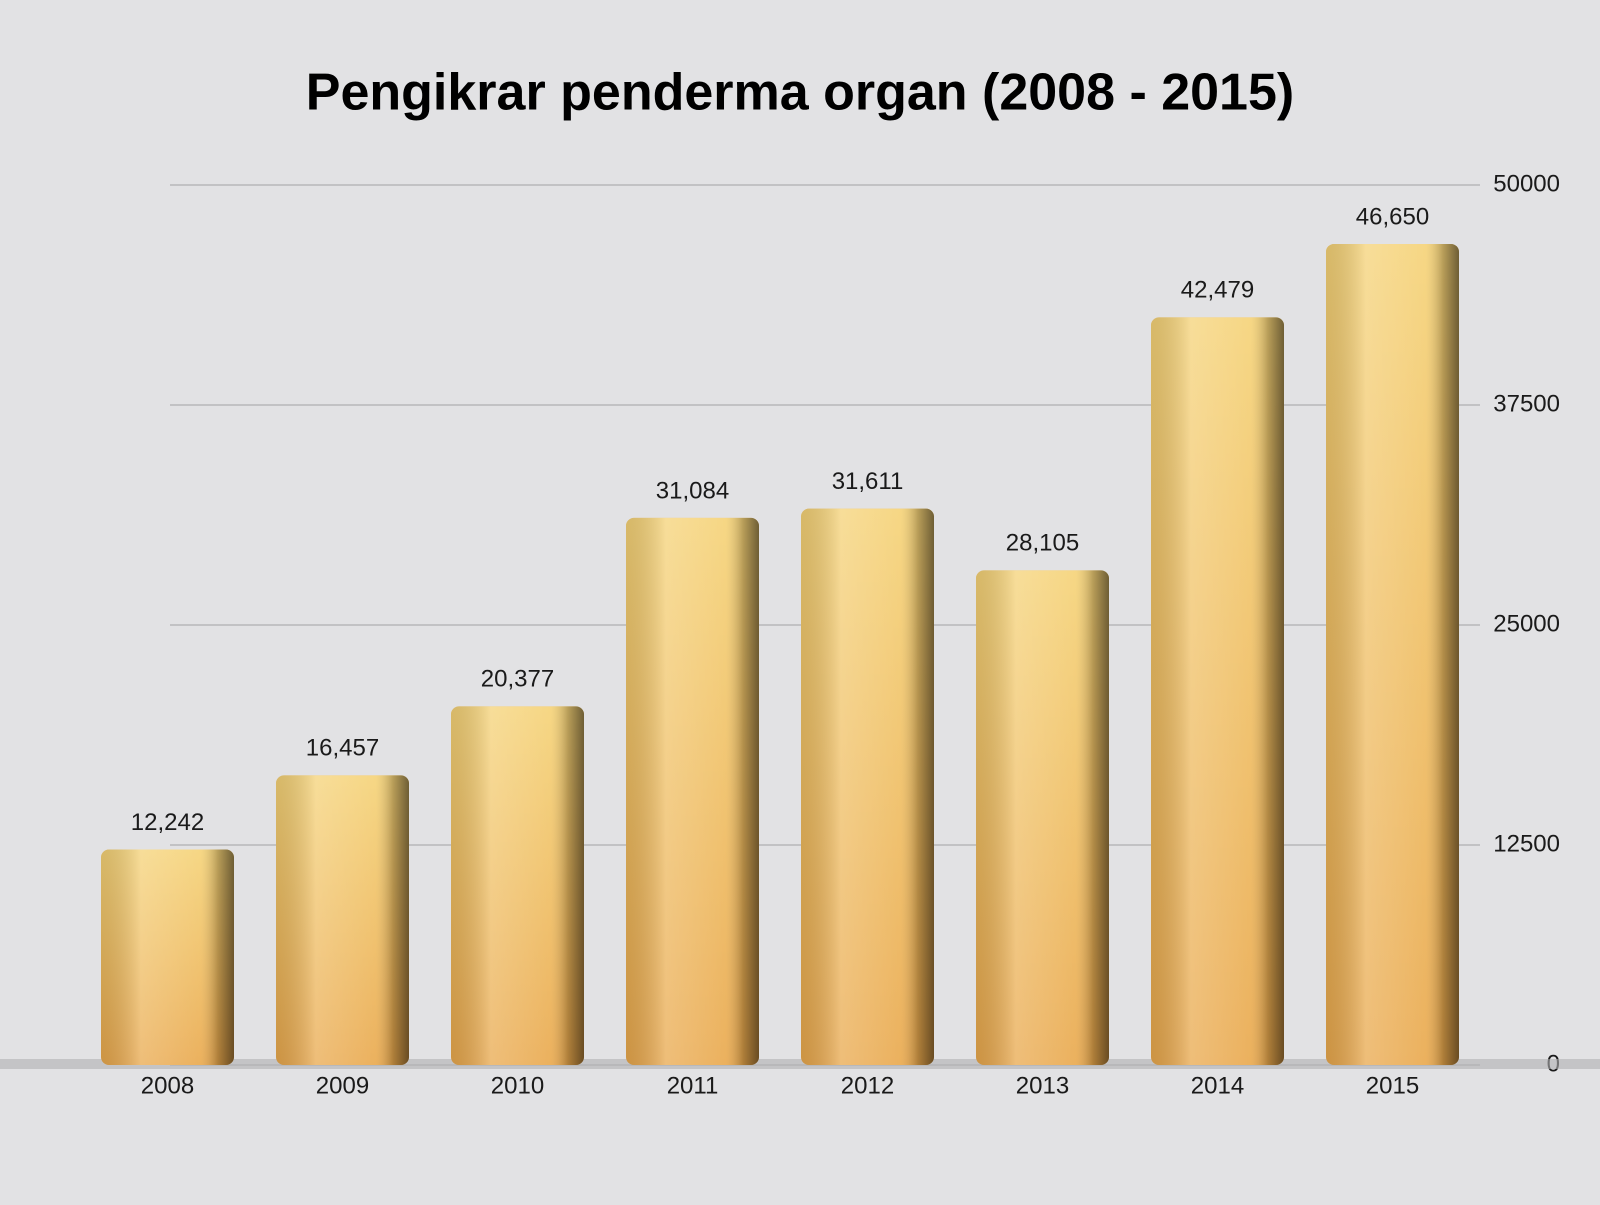  What do you see at coordinates (1042, 1085) in the screenshot?
I see `x-tick-label: 2013` at bounding box center [1042, 1085].